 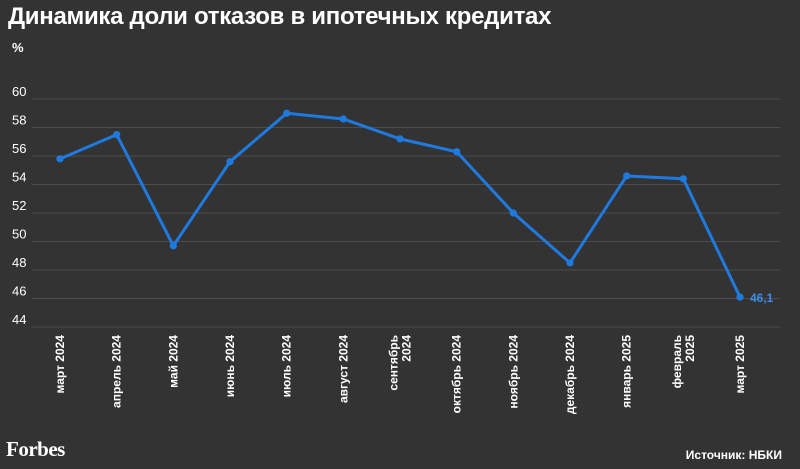 What do you see at coordinates (733, 455) in the screenshot?
I see `source-note: Источник: НБКИ` at bounding box center [733, 455].